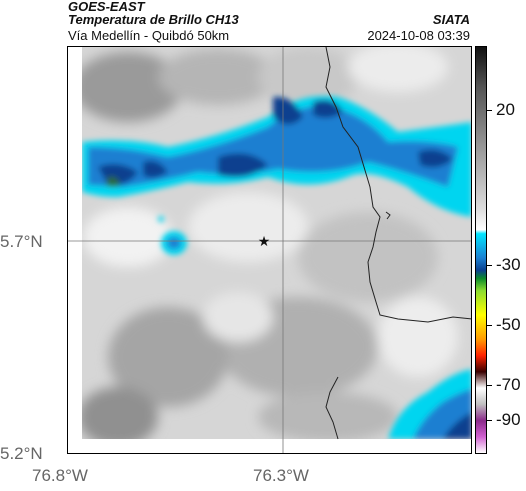 The width and height of the screenshot is (526, 491). Describe the element at coordinates (269, 446) in the screenshot. I see `map-margin-bottom` at that location.